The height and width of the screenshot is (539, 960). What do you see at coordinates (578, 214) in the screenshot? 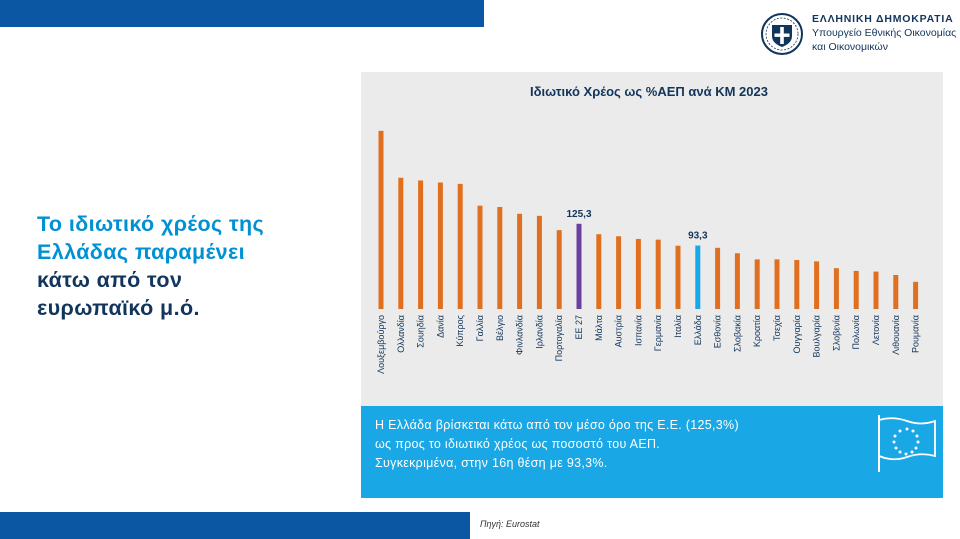
I see `data-label-11: 125,3` at bounding box center [578, 214].